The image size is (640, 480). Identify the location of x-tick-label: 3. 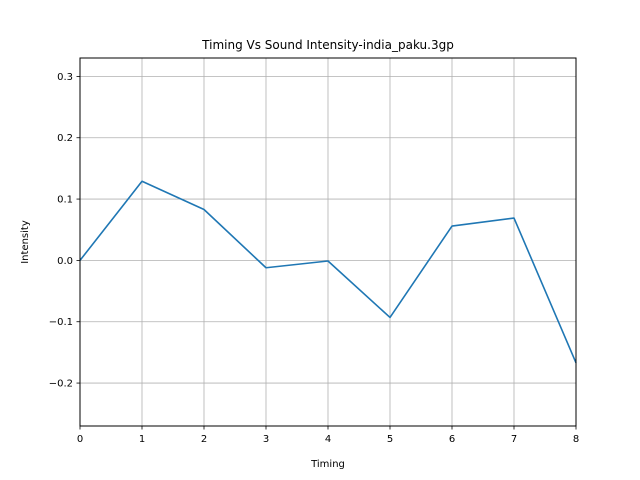
(266, 439).